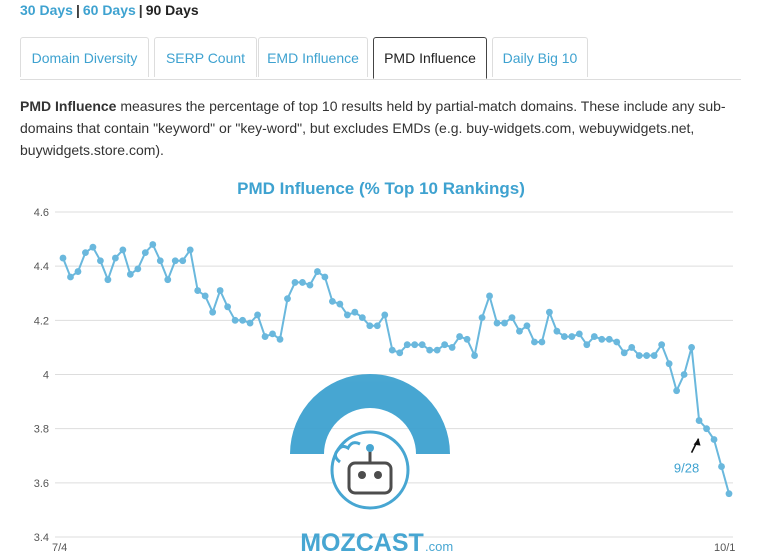  I want to click on y-tick-label: 4.4, so click(41, 267).